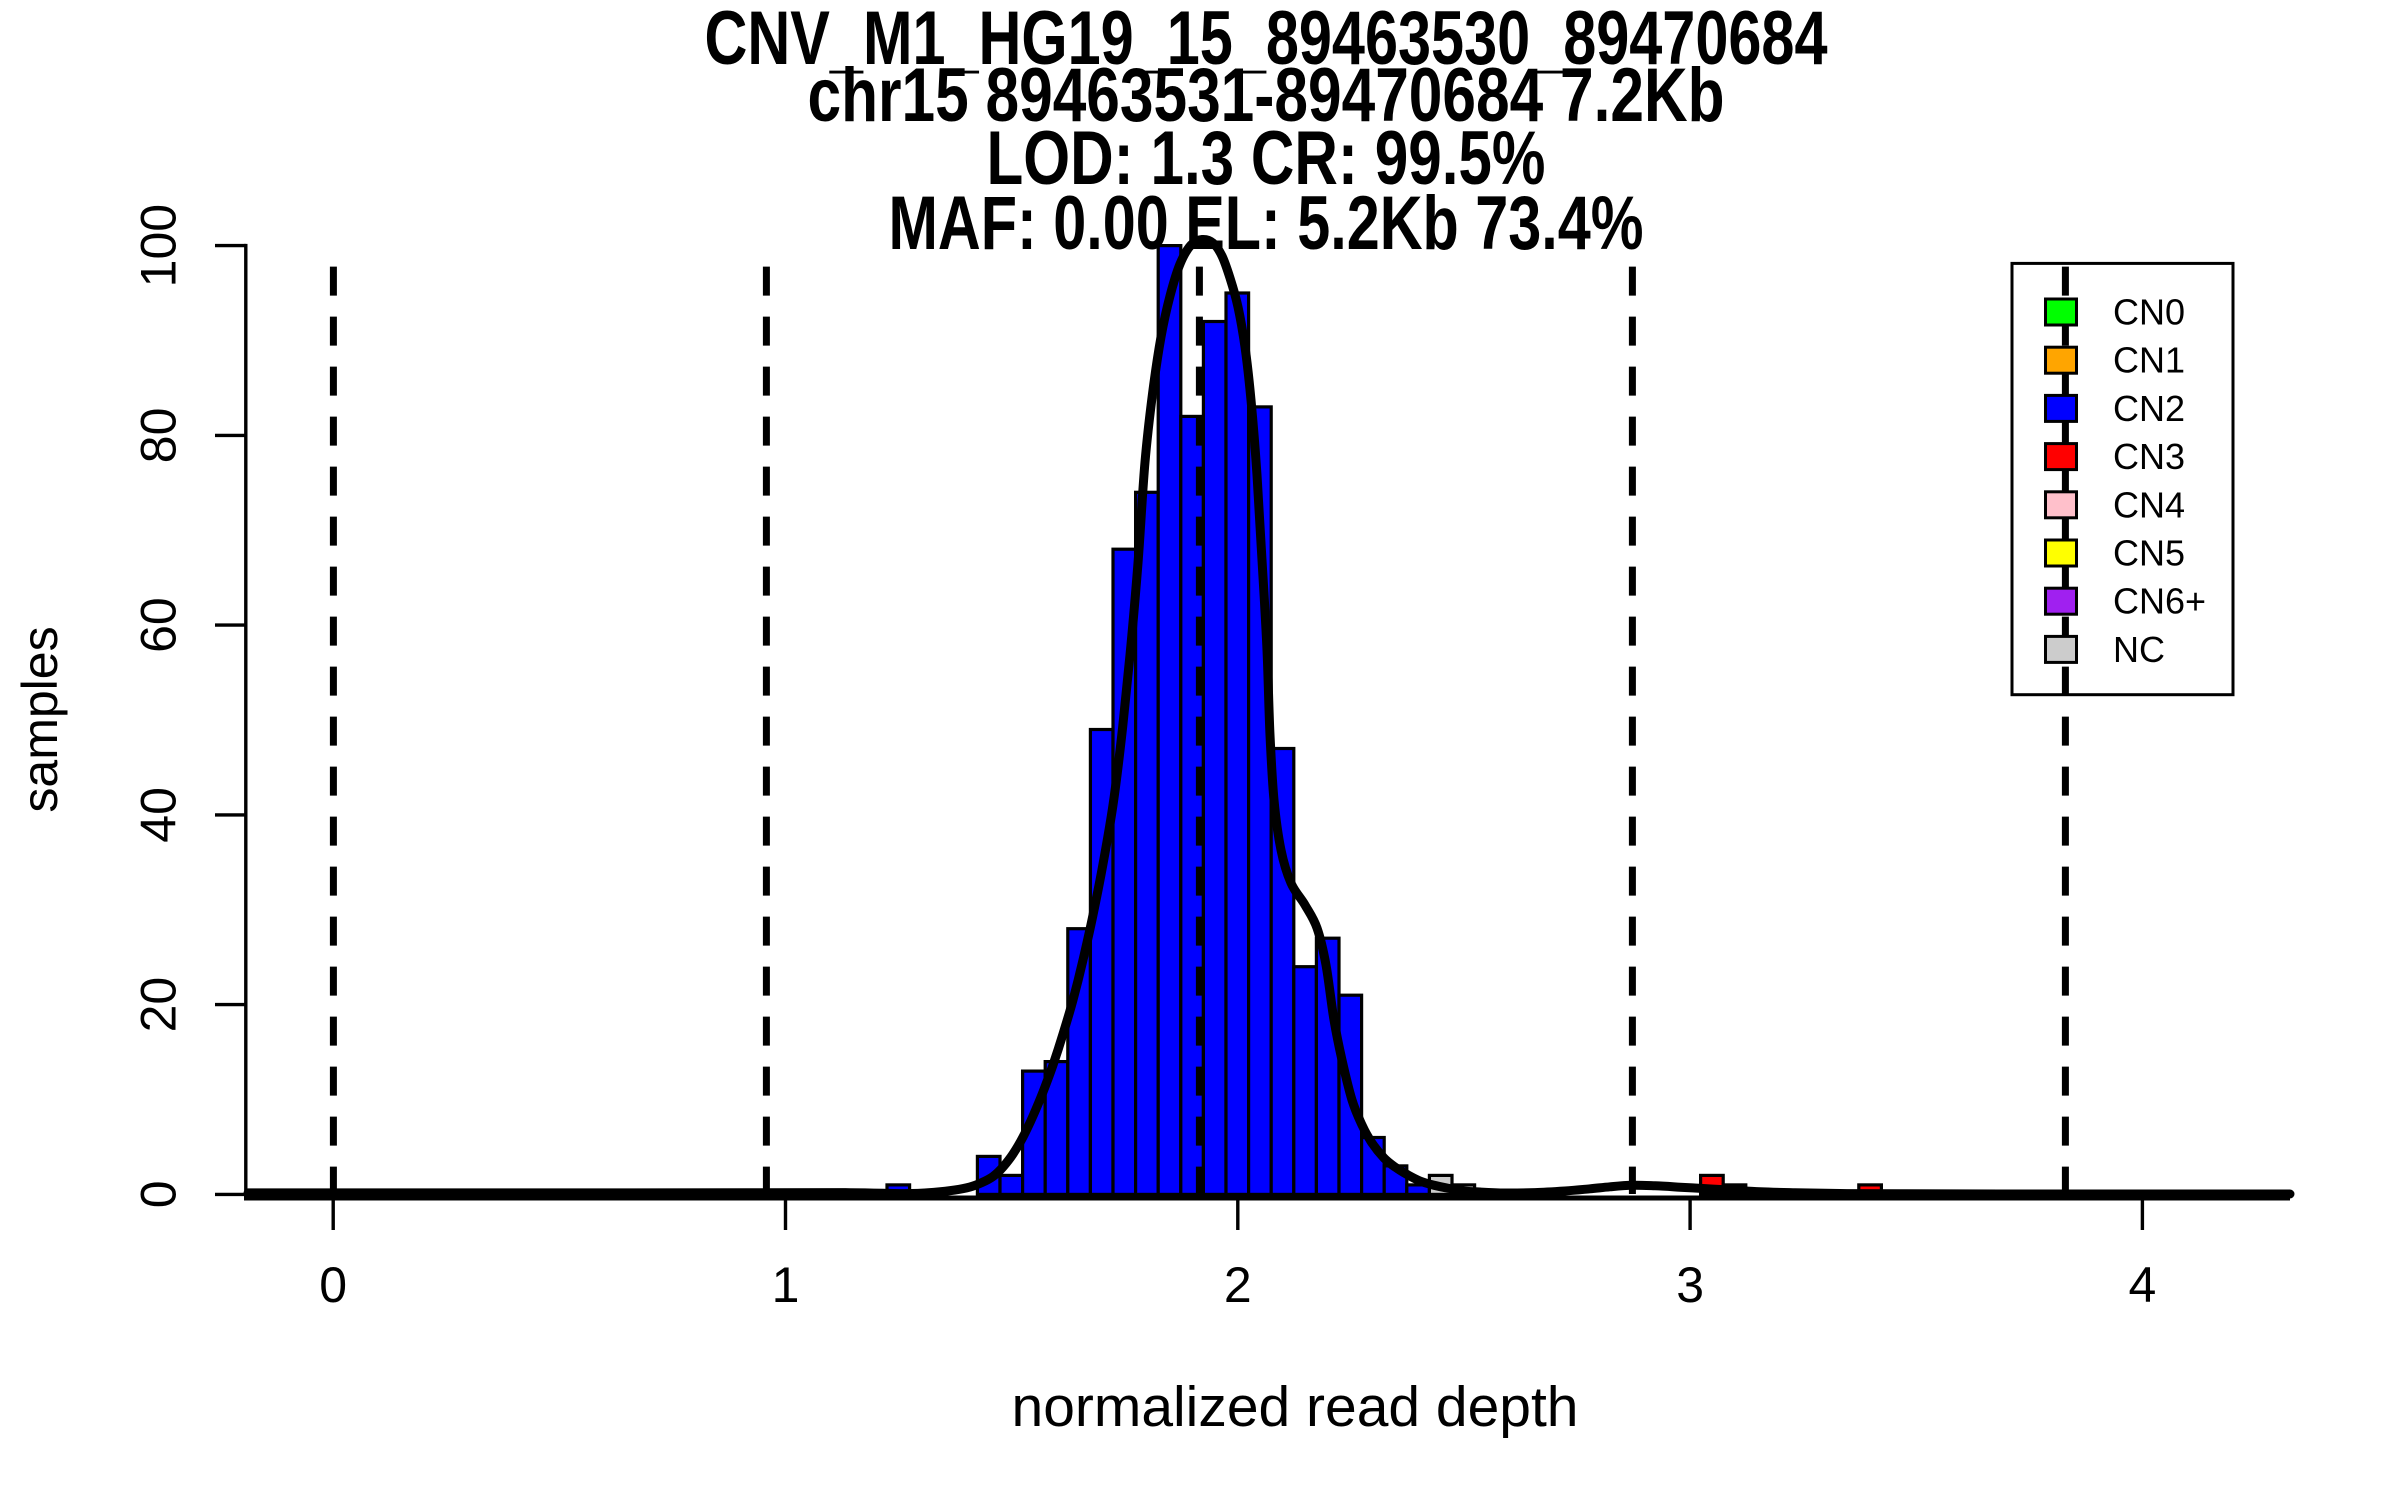 This screenshot has width=2400, height=1500. What do you see at coordinates (2149, 312) in the screenshot?
I see `svg-text: CN0` at bounding box center [2149, 312].